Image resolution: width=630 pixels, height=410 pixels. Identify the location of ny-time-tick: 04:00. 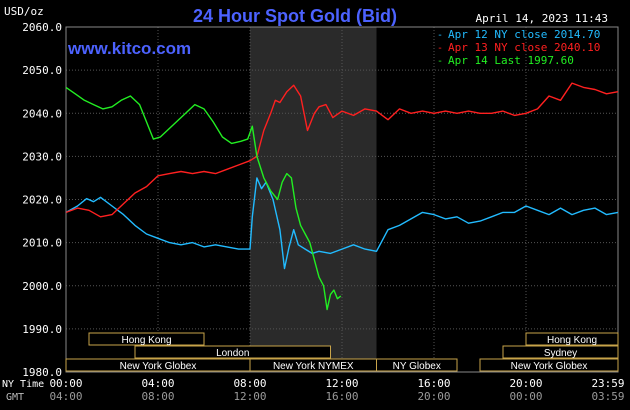
(157, 383).